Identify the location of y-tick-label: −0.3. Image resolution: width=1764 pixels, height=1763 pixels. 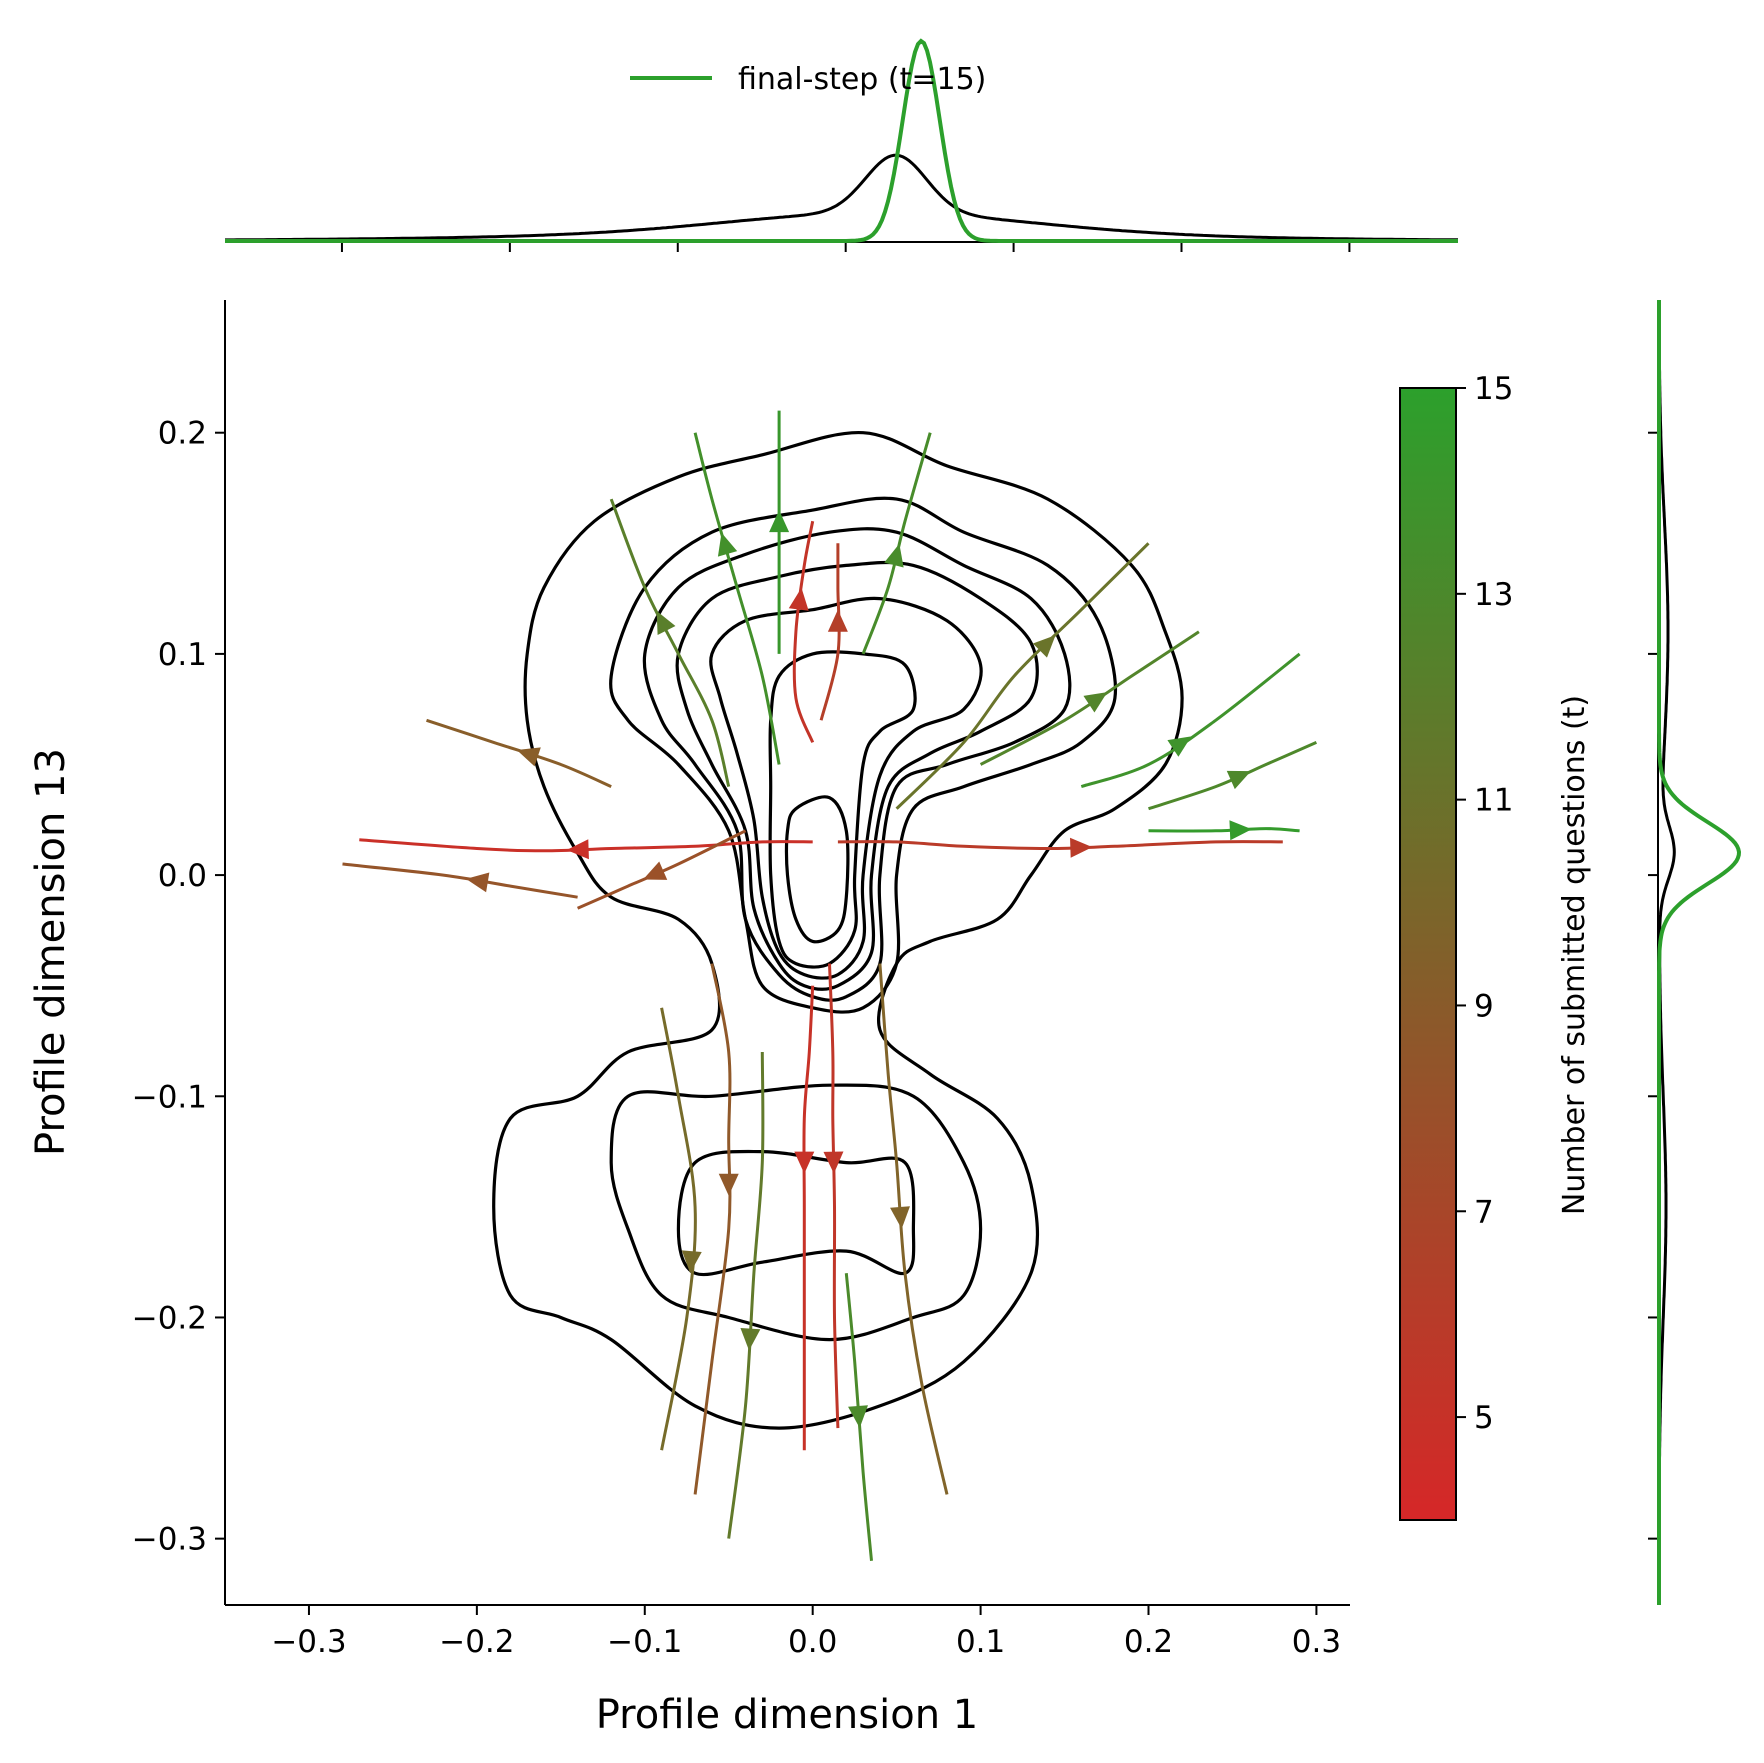
(169, 1540).